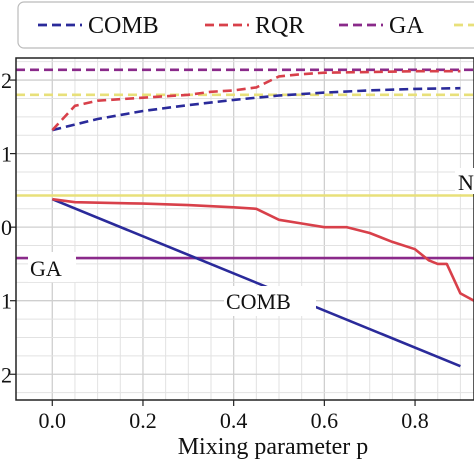  I want to click on legend-label-comb: COMB, so click(123, 26).